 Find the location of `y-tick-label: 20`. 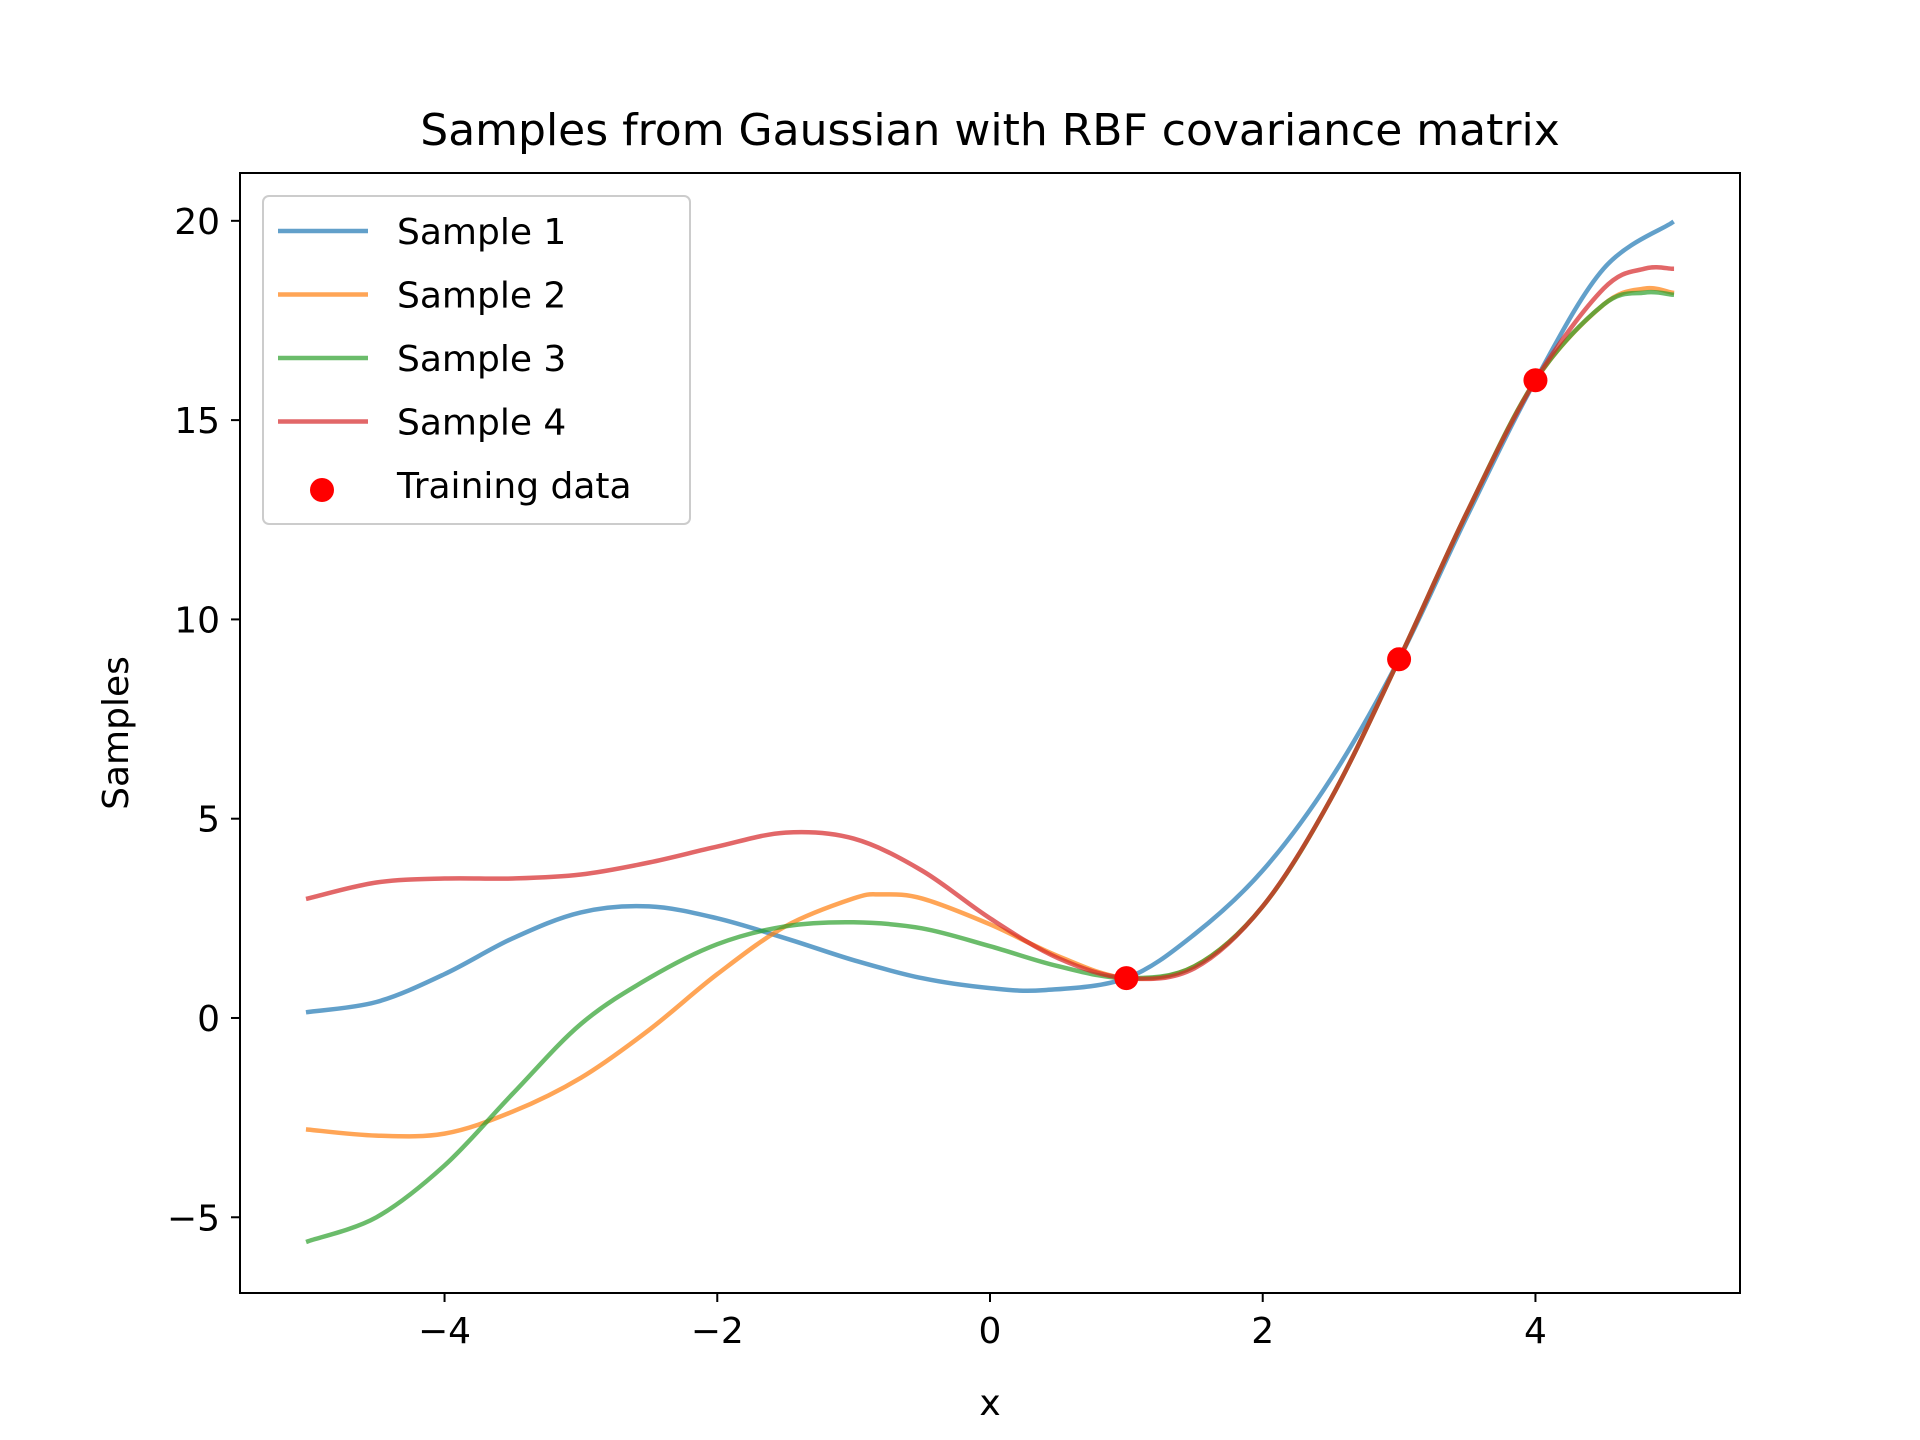

y-tick-label: 20 is located at coordinates (197, 222).